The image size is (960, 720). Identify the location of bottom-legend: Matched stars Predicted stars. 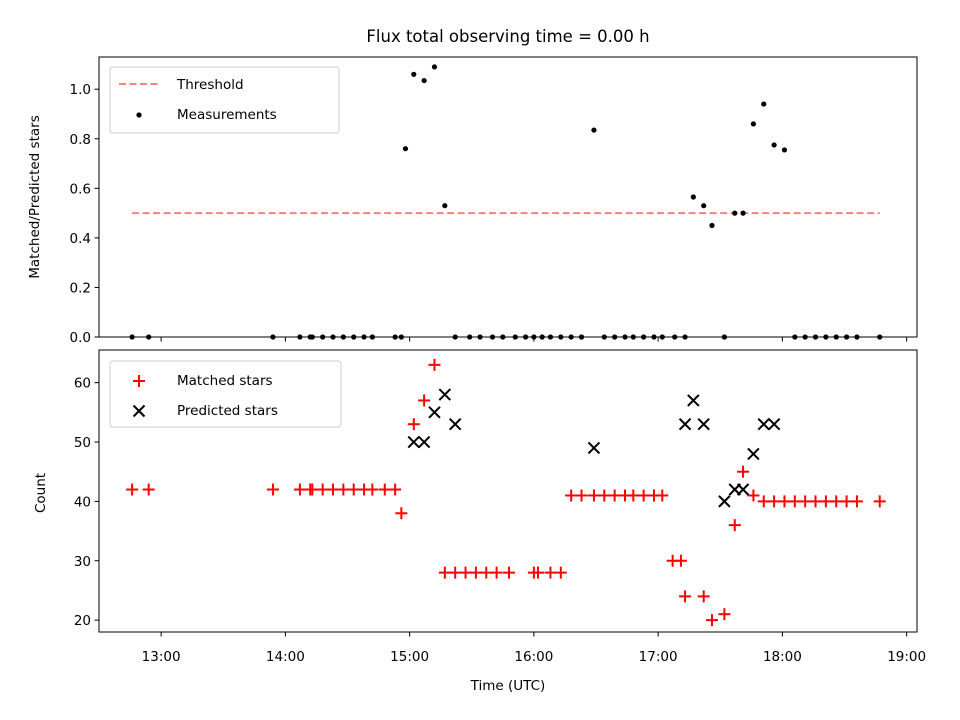
(225, 394).